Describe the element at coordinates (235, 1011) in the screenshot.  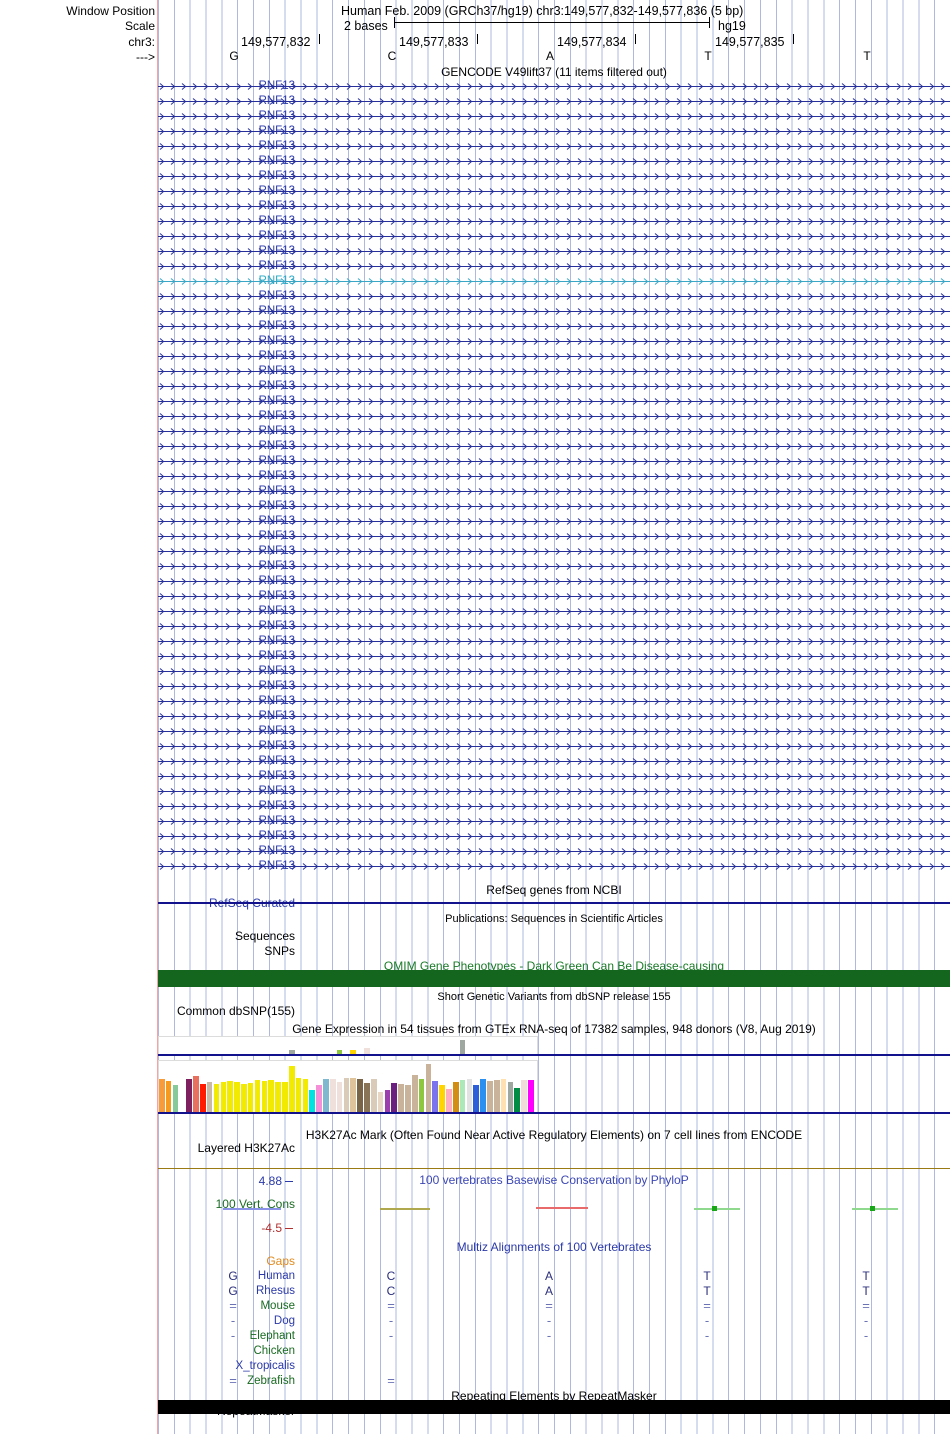
I see `common-dbsnp-label: Common dbSNP(155)` at that location.